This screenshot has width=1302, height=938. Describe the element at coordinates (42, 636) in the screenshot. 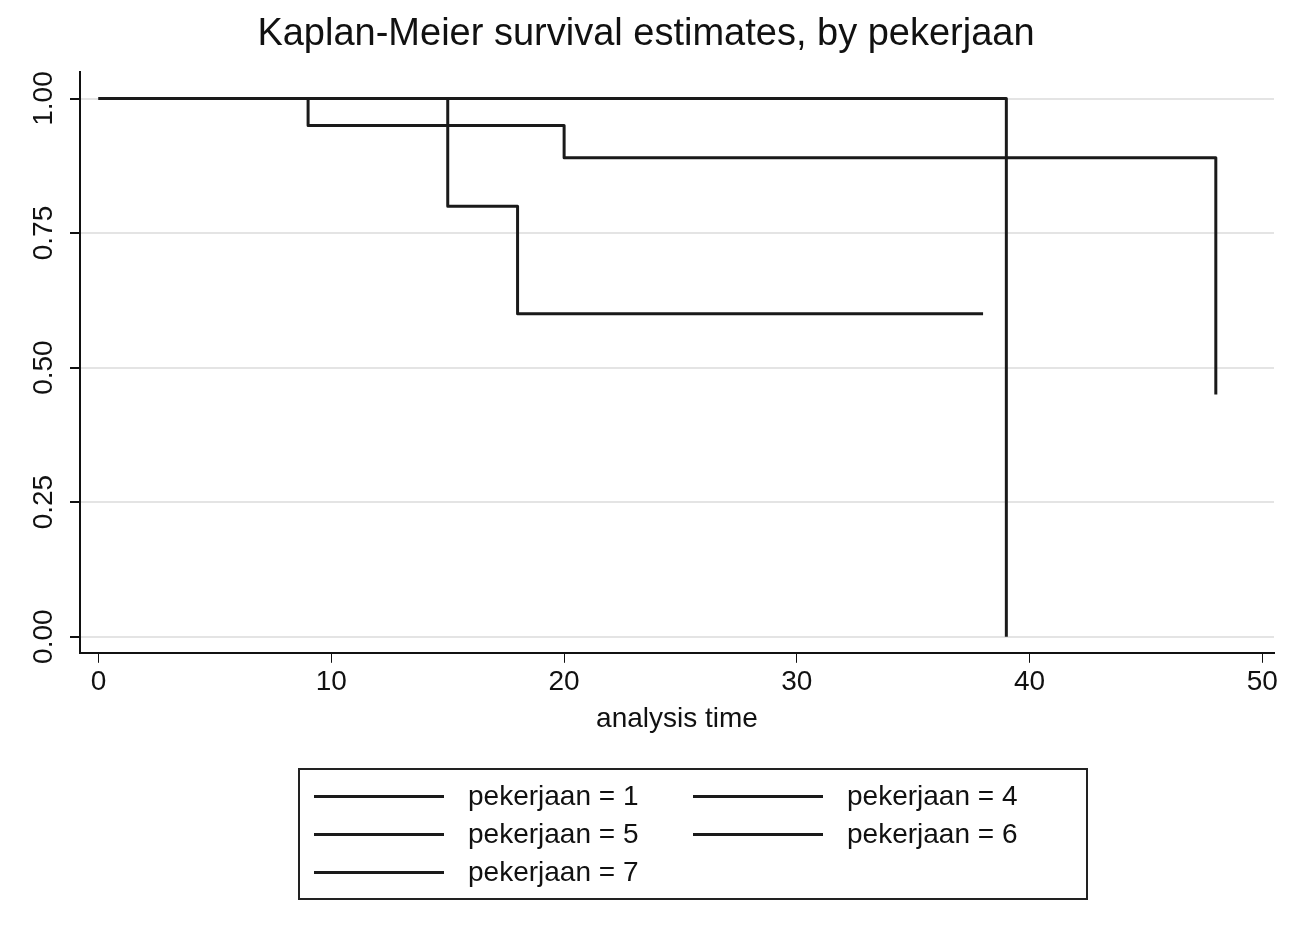

I see `y-tick-label: 0.00` at that location.